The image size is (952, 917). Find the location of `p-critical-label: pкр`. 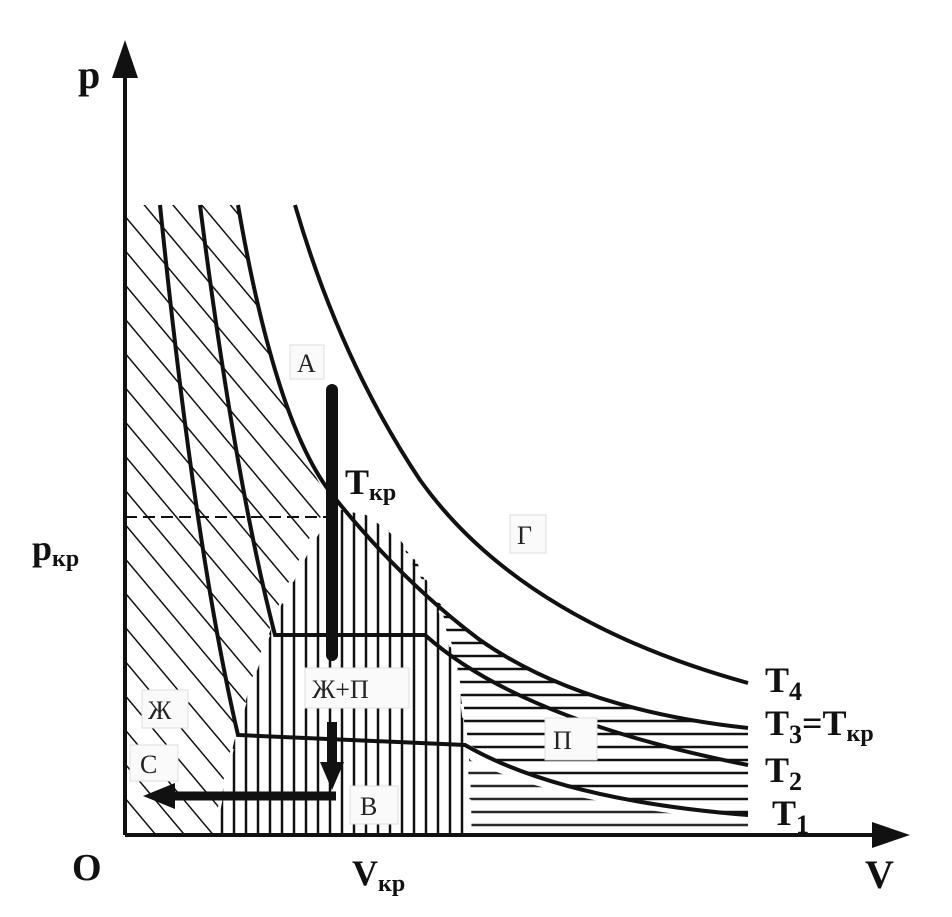

p-critical-label: pкр is located at coordinates (55, 550).